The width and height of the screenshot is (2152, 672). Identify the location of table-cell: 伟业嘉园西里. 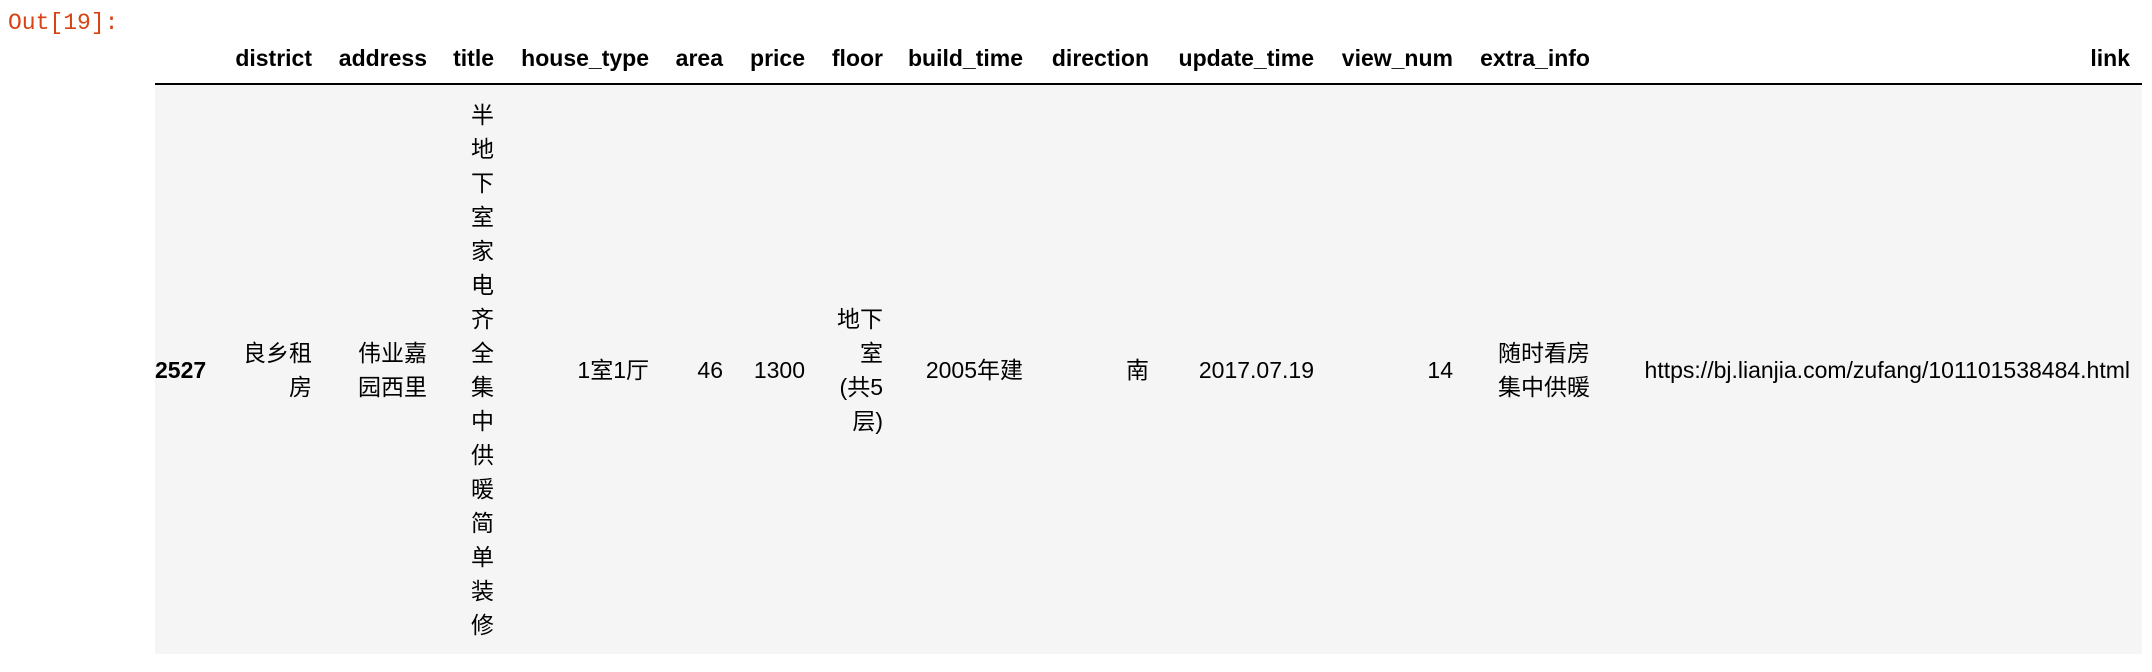
(381, 369).